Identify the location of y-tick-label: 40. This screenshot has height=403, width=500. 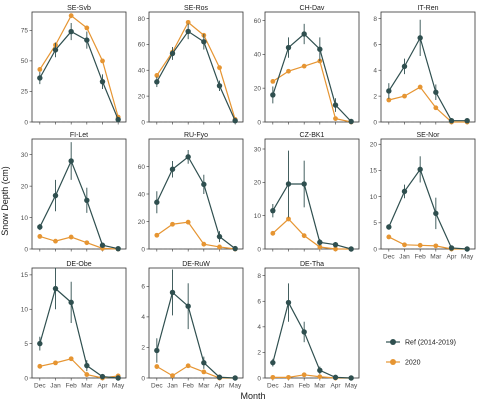
(142, 194).